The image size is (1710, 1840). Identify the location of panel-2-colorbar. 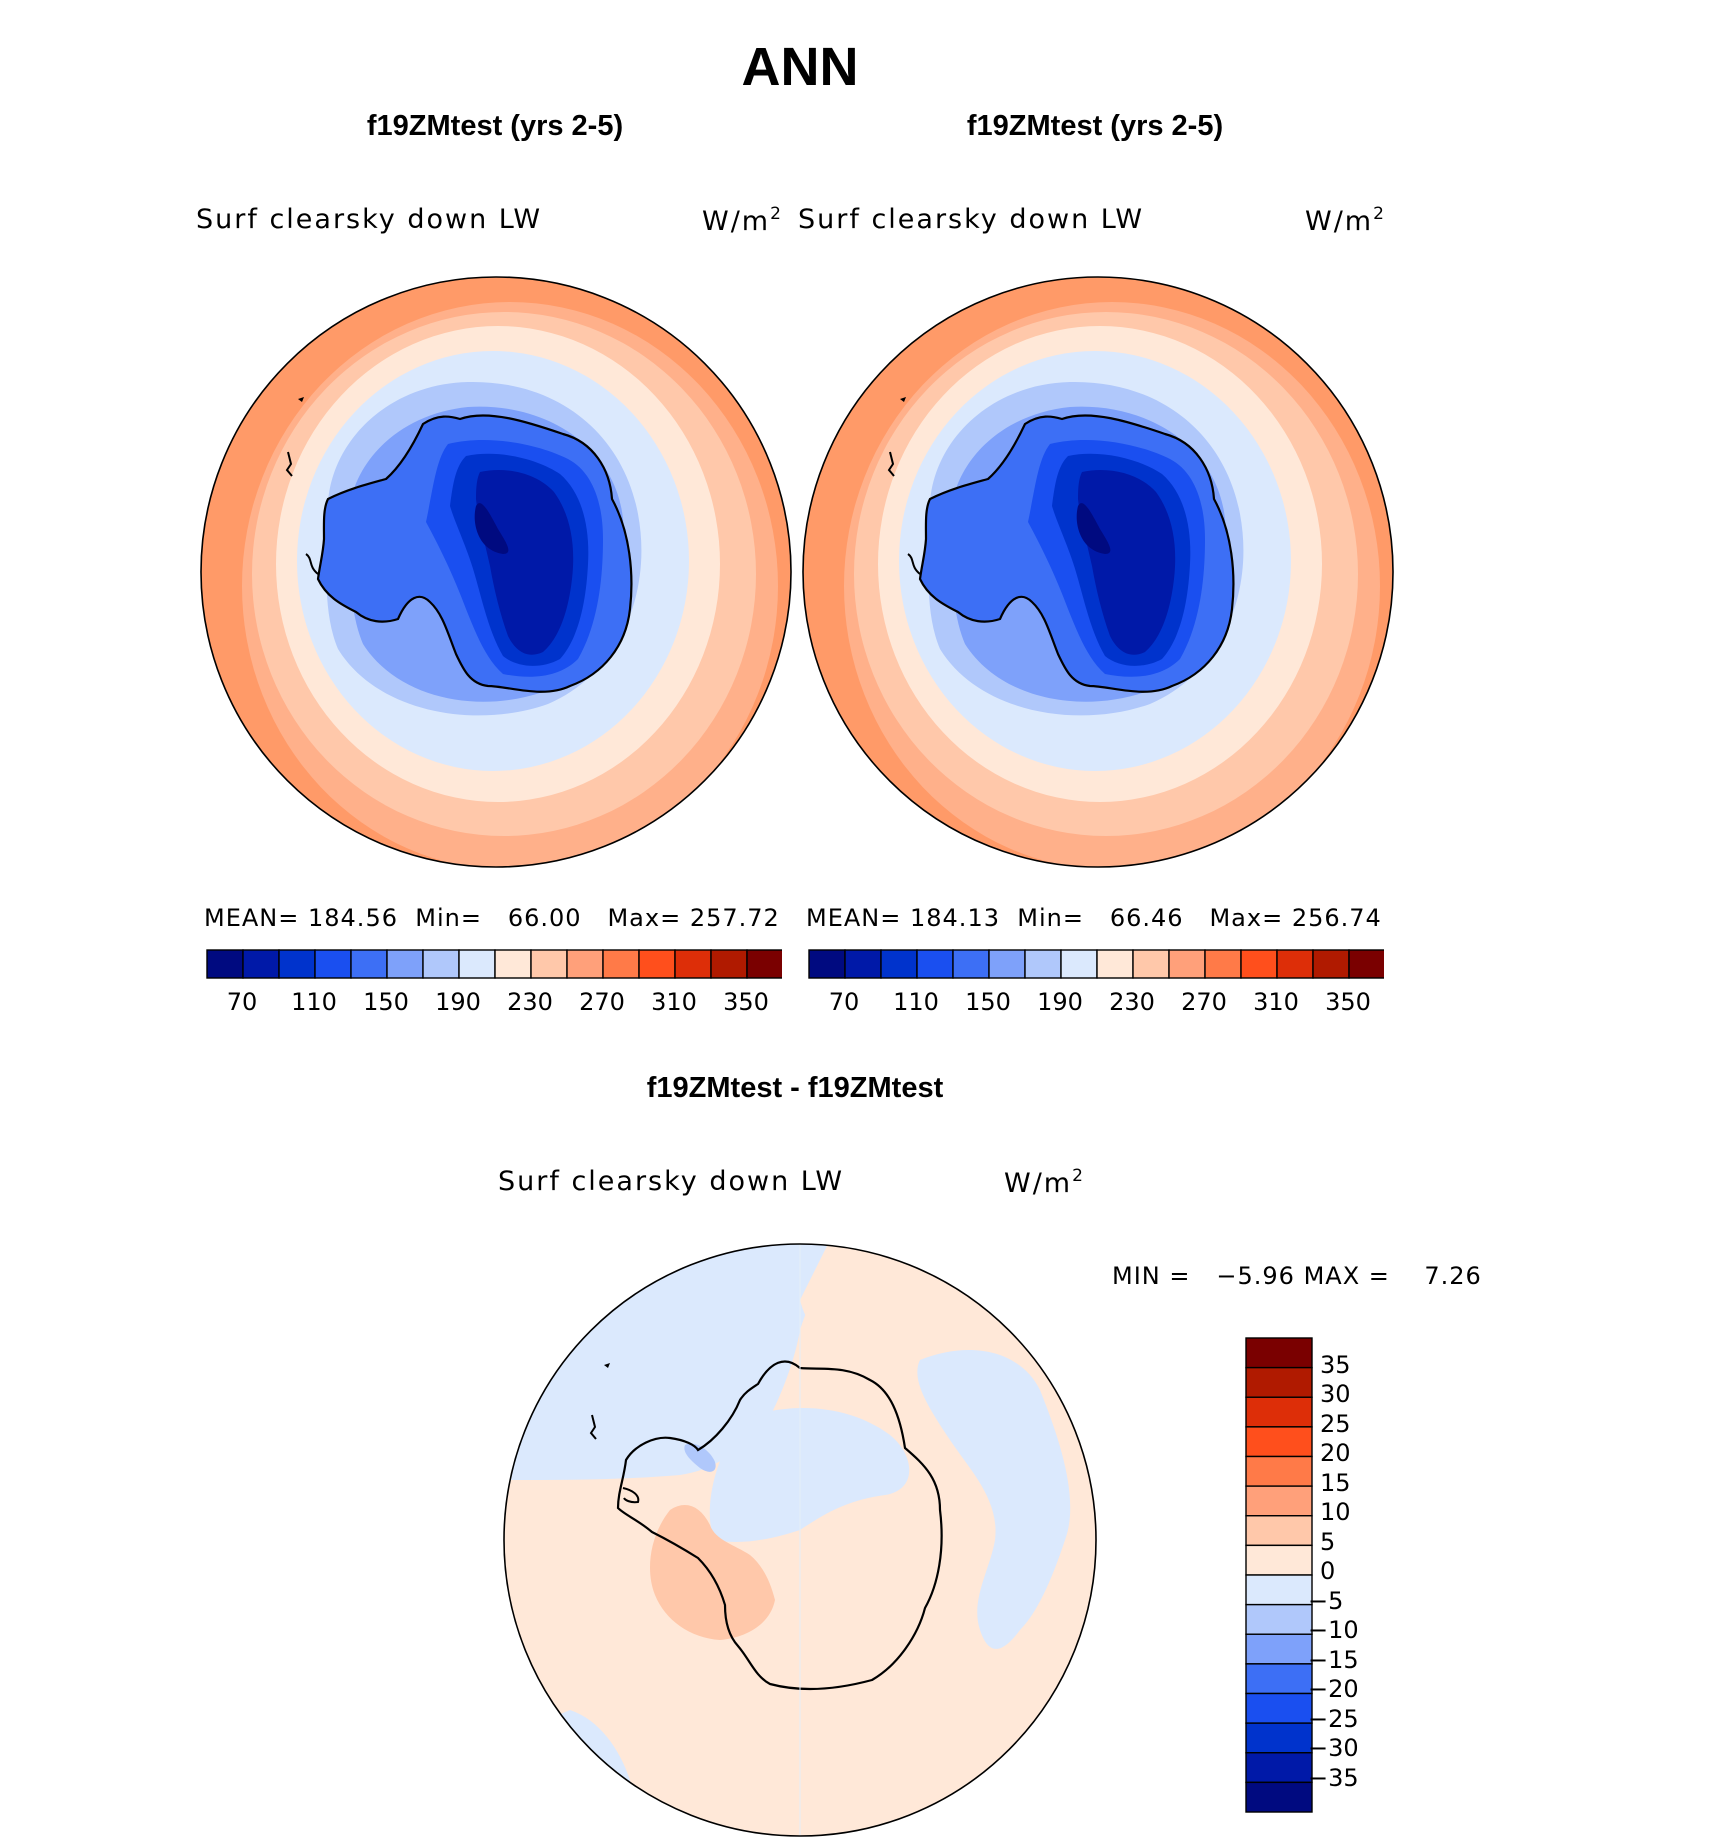
(1096, 964).